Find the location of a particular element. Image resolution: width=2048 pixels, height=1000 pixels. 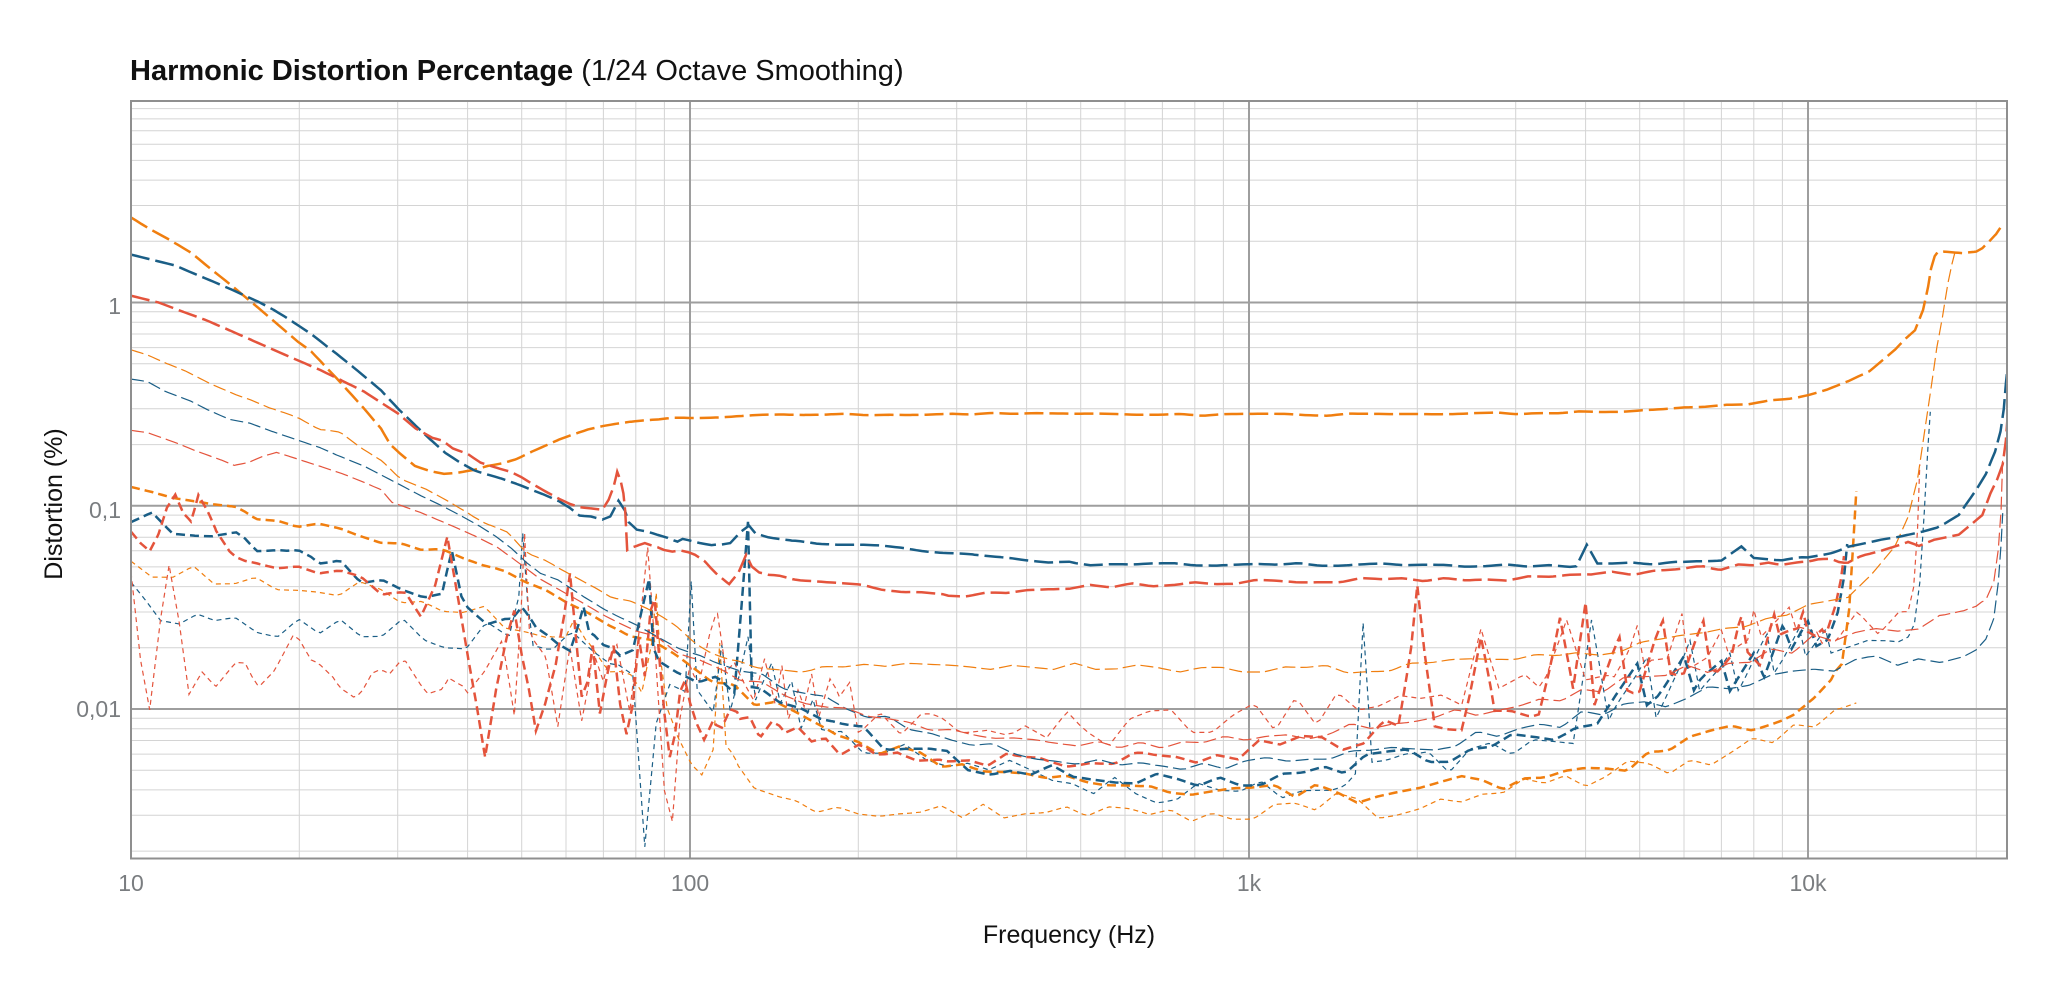

svg-text: 1 is located at coordinates (114, 306).